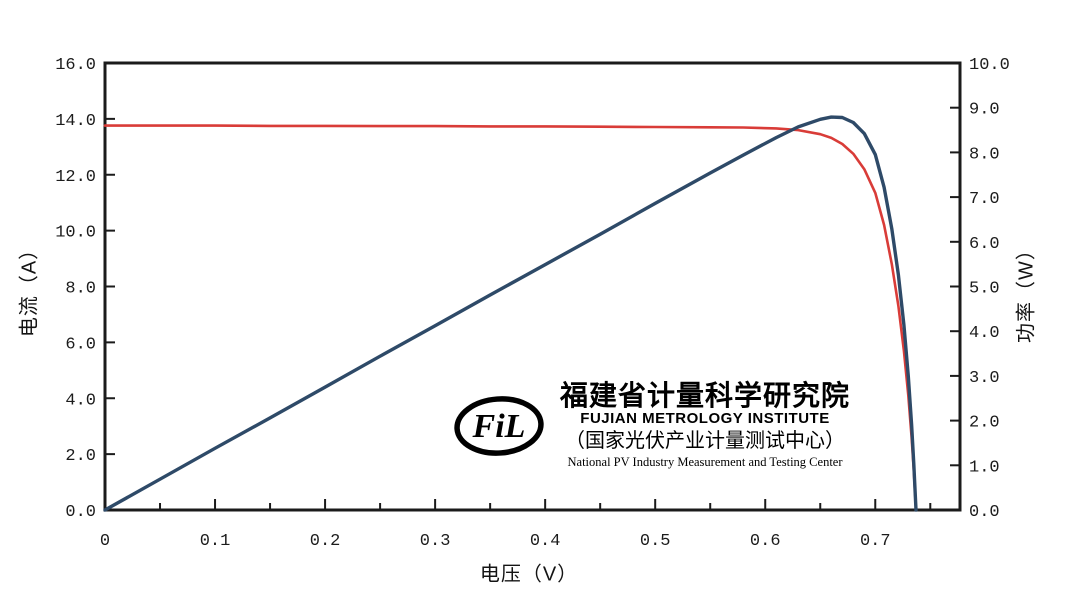 This screenshot has width=1080, height=601. What do you see at coordinates (529, 574) in the screenshot?
I see `x-axis-title: 电压（V）` at bounding box center [529, 574].